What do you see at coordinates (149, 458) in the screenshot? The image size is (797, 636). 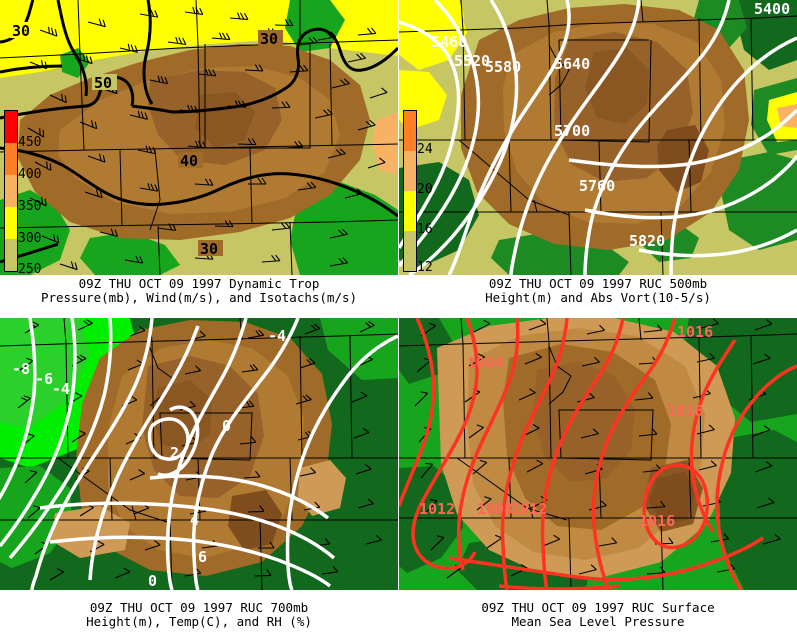 I see `temperature-contour-labels: -8 -6 -4 -4 0 0 2 4 6` at bounding box center [149, 458].